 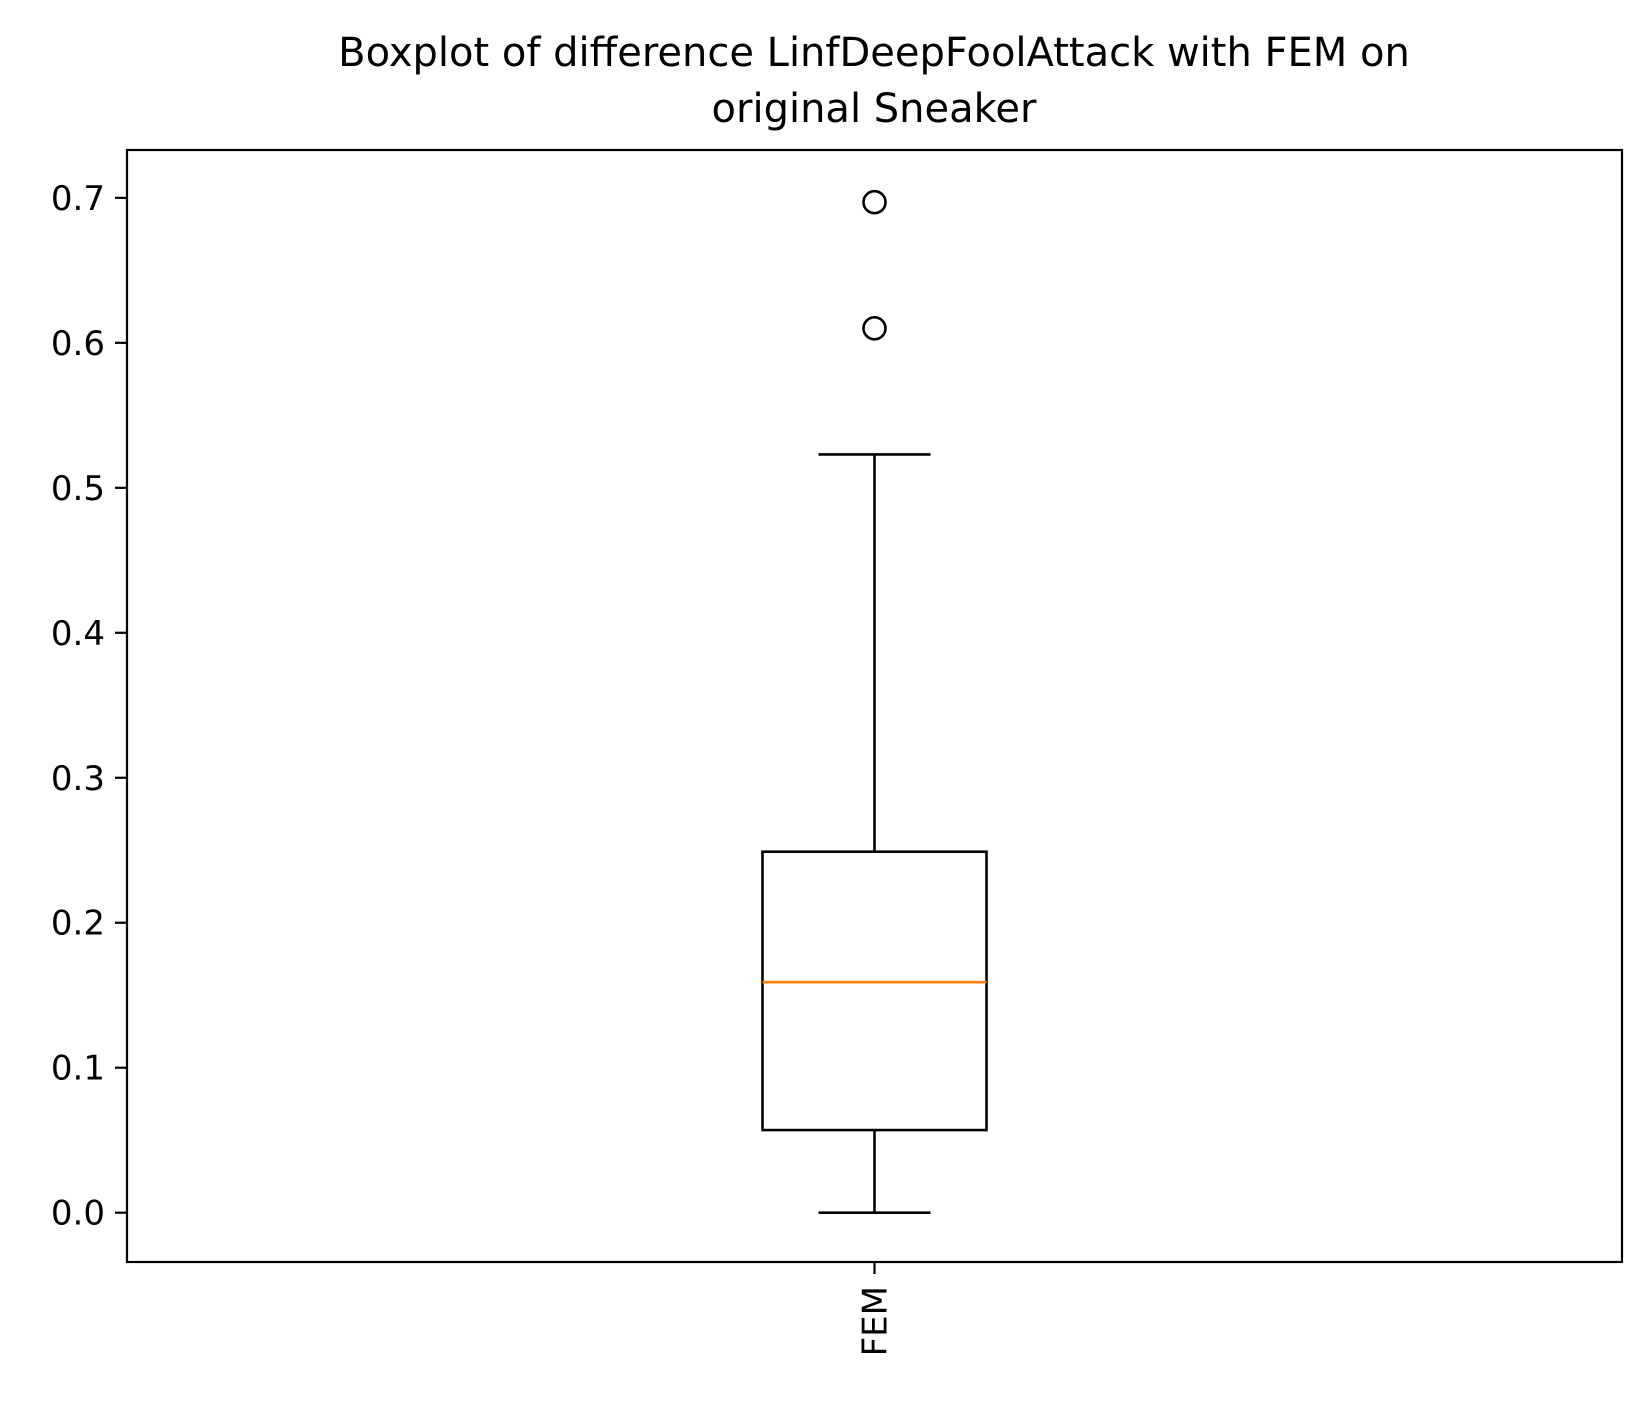 I want to click on x-axis: FEM, so click(x=876, y=1309).